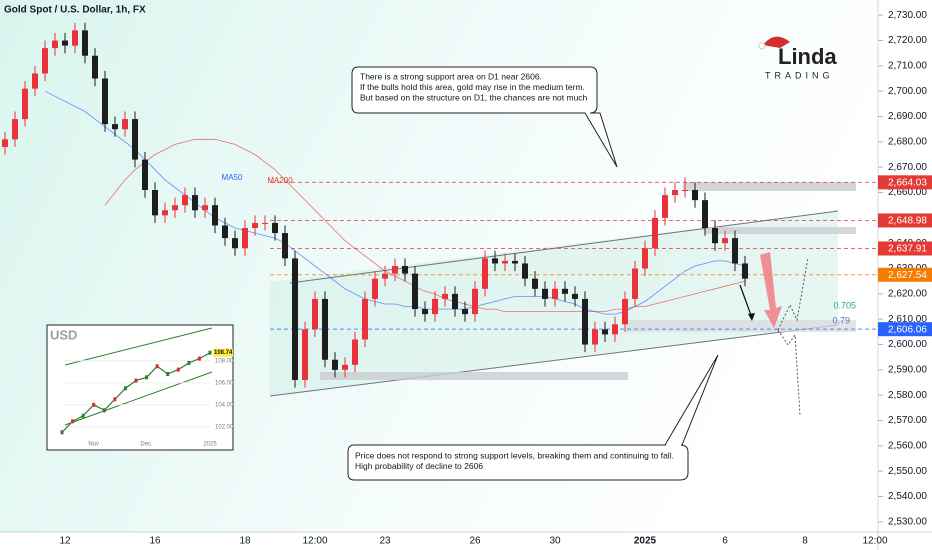 The width and height of the screenshot is (932, 550). Describe the element at coordinates (746, 301) in the screenshot. I see `arrow` at that location.